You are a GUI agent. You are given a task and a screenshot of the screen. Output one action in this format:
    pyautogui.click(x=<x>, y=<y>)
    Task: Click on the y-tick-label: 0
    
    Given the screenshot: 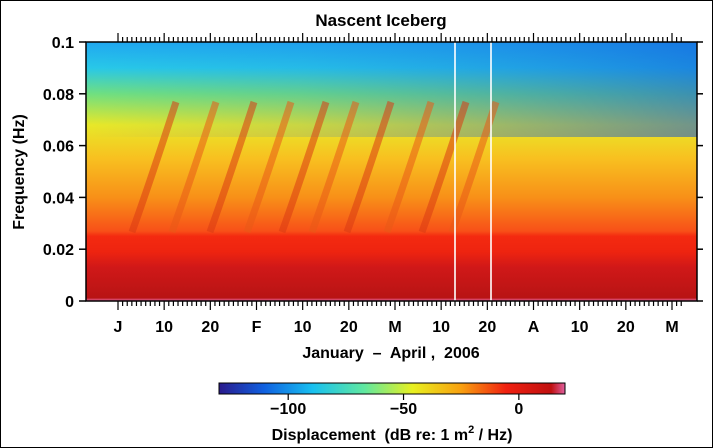 What is the action you would take?
    pyautogui.click(x=69, y=302)
    